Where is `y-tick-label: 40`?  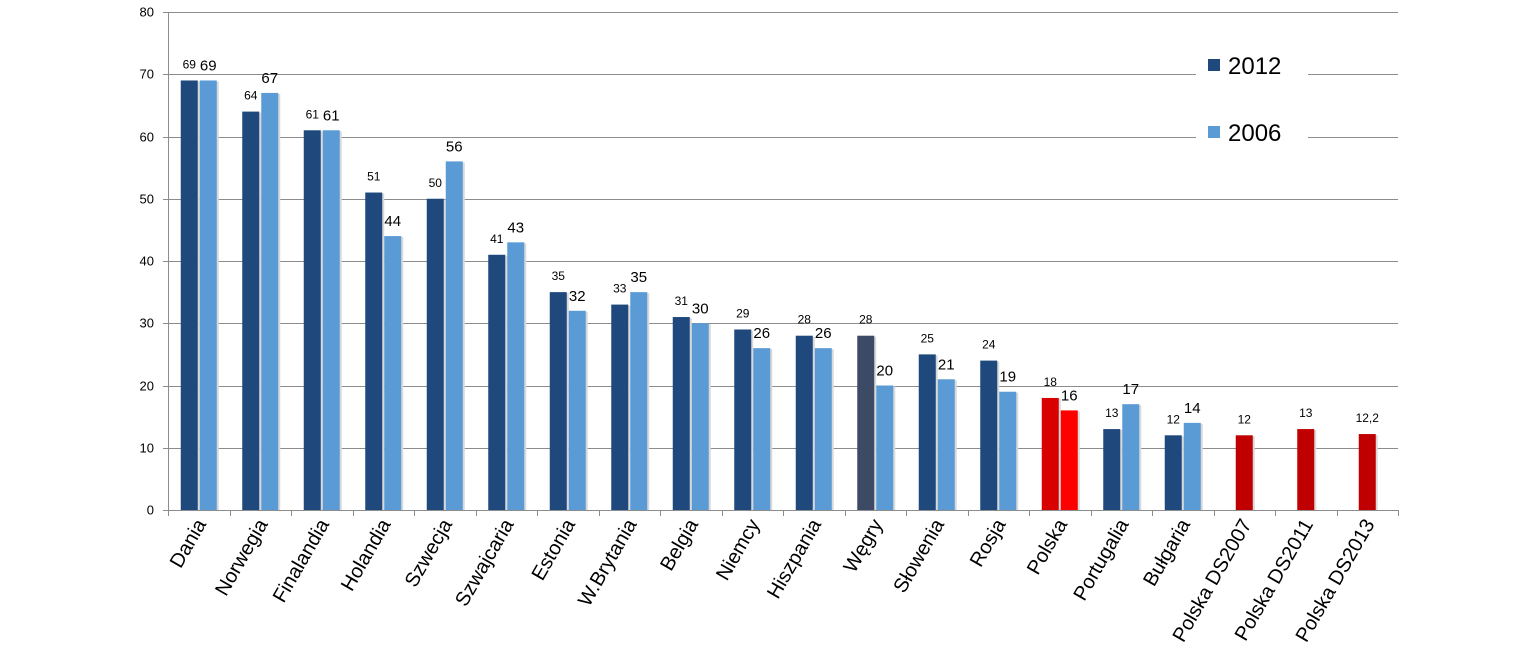
y-tick-label: 40 is located at coordinates (147, 261).